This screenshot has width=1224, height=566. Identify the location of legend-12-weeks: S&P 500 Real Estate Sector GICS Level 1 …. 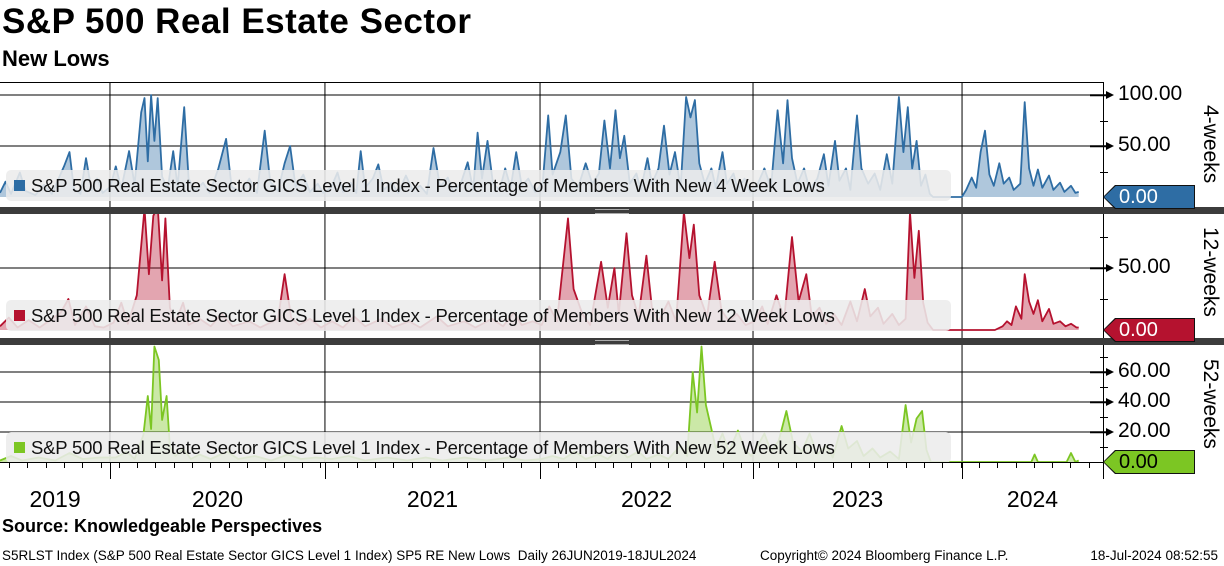
(478, 315).